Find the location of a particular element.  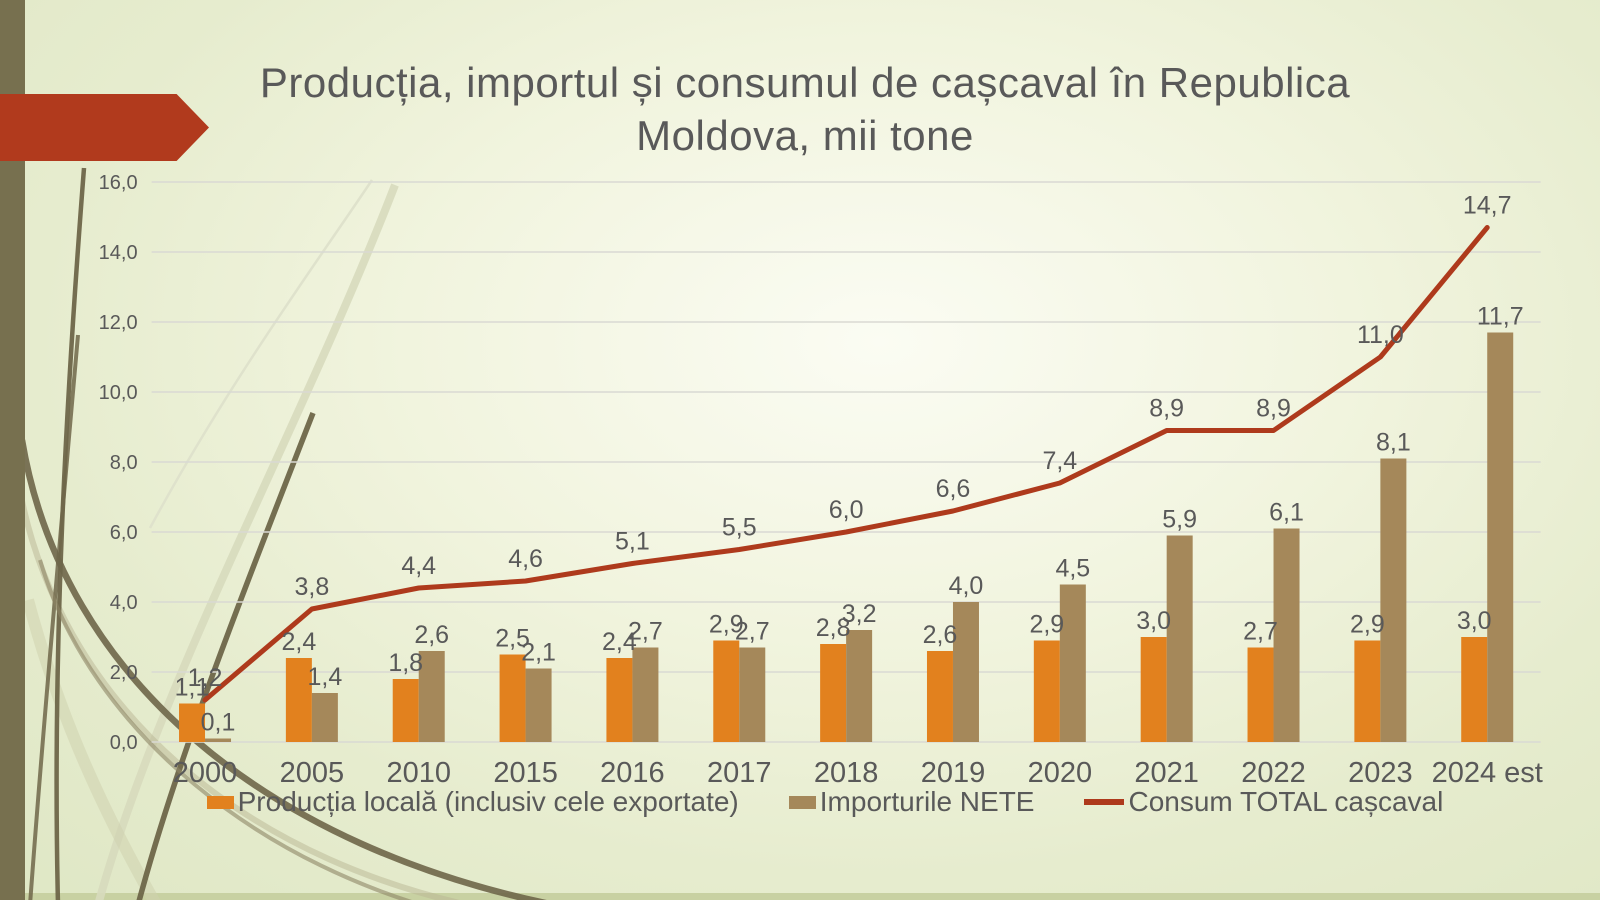

svg-text: 2,8 is located at coordinates (833, 628).